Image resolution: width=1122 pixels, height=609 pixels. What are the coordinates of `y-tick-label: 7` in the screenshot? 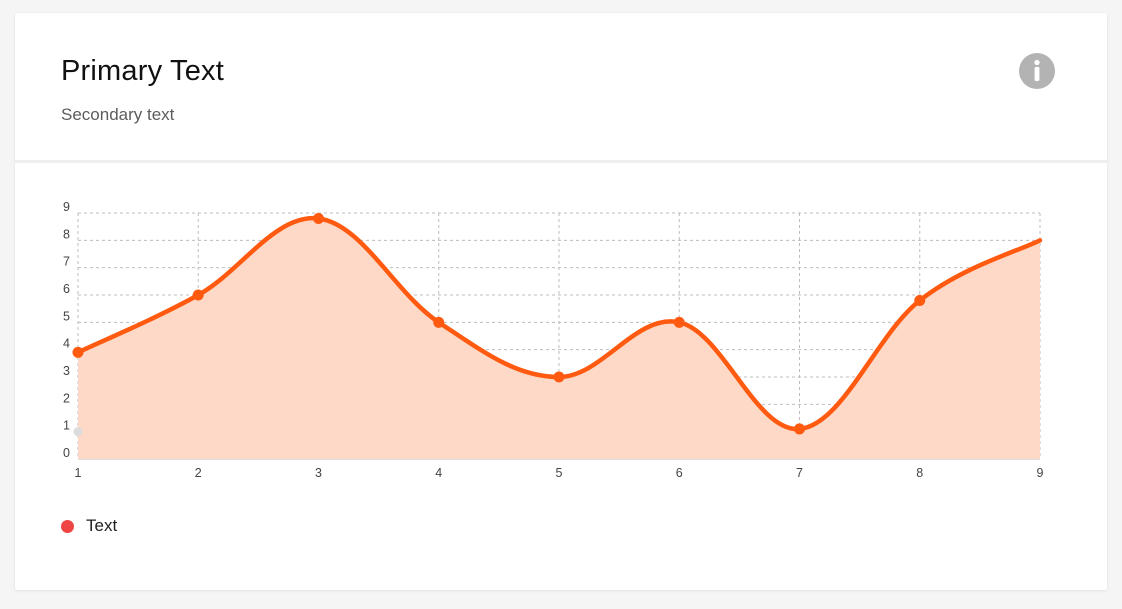 It's located at (66, 262).